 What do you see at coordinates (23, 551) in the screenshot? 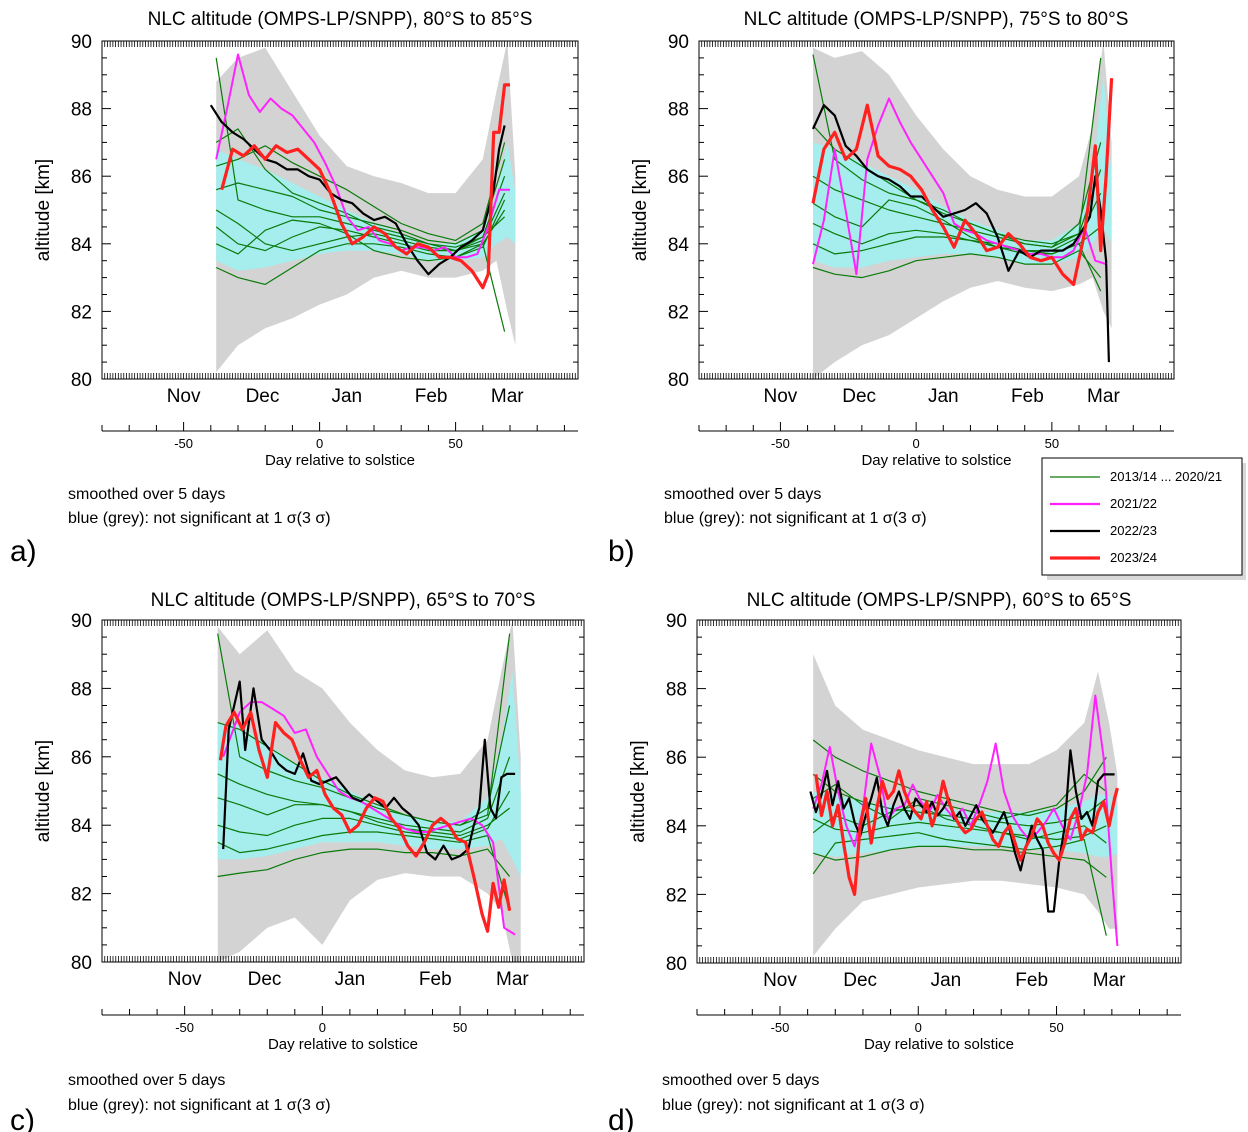
I see `panel-label: a)` at bounding box center [23, 551].